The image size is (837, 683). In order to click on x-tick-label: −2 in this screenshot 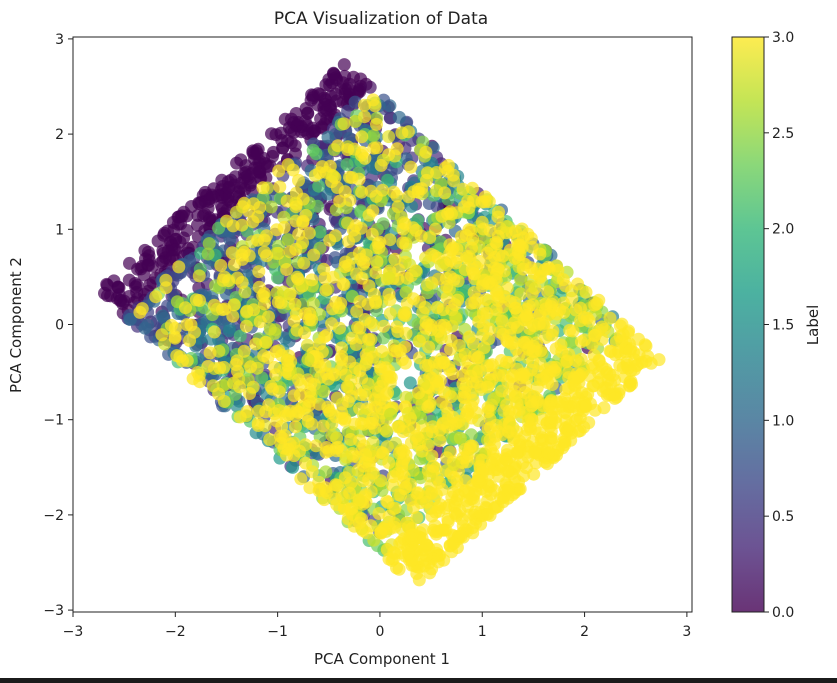, I will do `click(175, 632)`.